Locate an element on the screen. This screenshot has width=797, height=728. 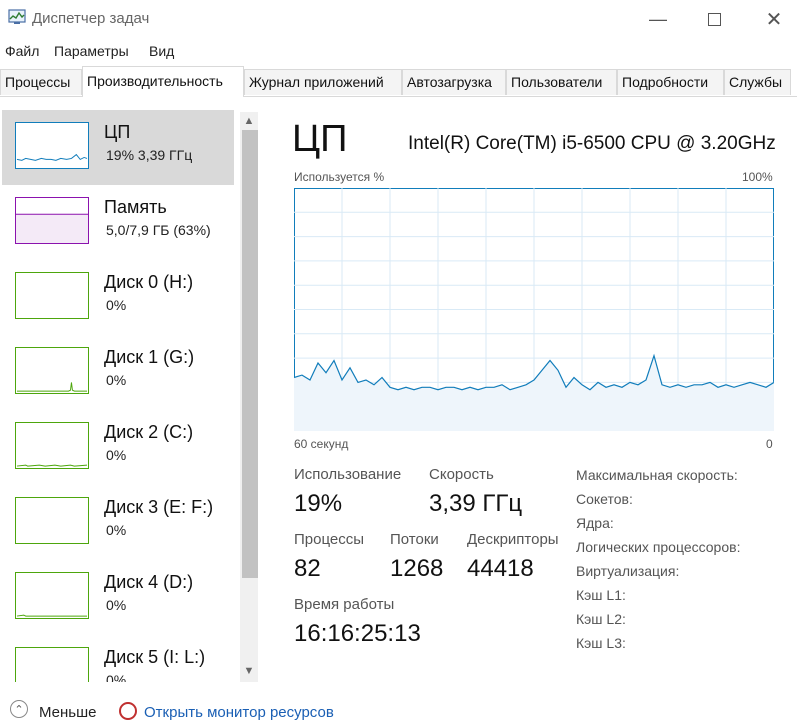
spec-cache-l2: Кэш L2: is located at coordinates (601, 619).